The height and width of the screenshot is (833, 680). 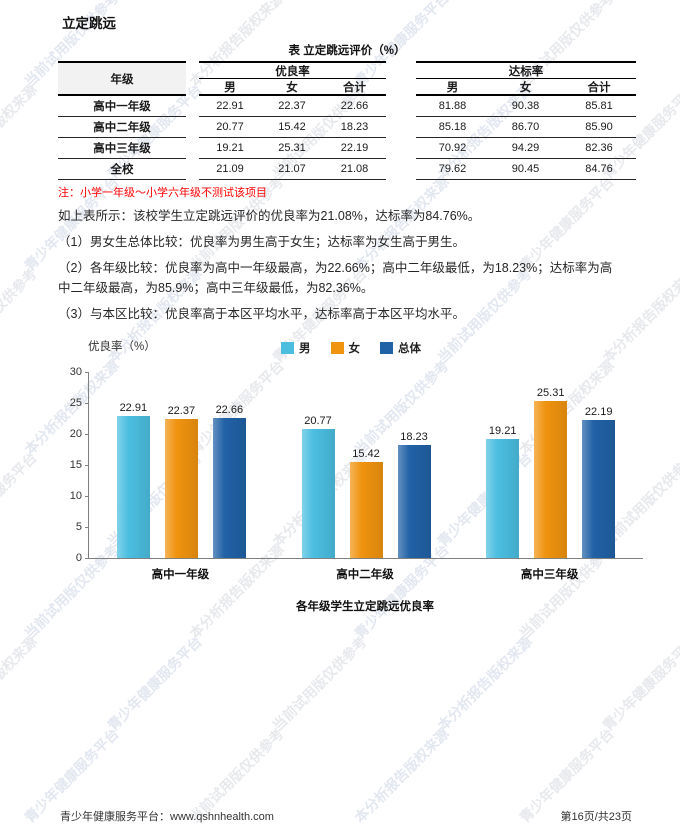 What do you see at coordinates (599, 148) in the screenshot?
I see `table-cell-value: 82.36` at bounding box center [599, 148].